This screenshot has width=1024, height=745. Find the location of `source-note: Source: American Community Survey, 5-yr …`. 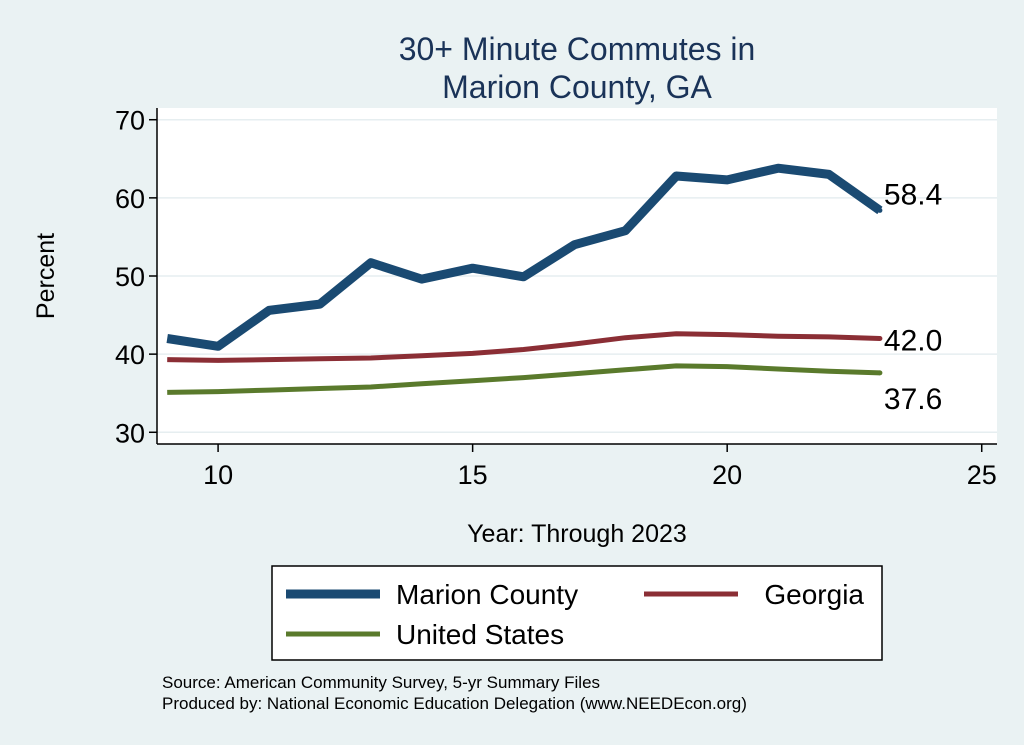

source-note: Source: American Community Survey, 5-yr … is located at coordinates (381, 682).